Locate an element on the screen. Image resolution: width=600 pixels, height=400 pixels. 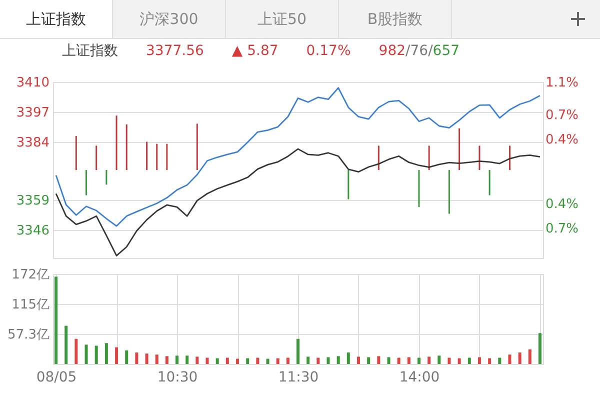
x-tick-label: 08/05 is located at coordinates (56, 378).